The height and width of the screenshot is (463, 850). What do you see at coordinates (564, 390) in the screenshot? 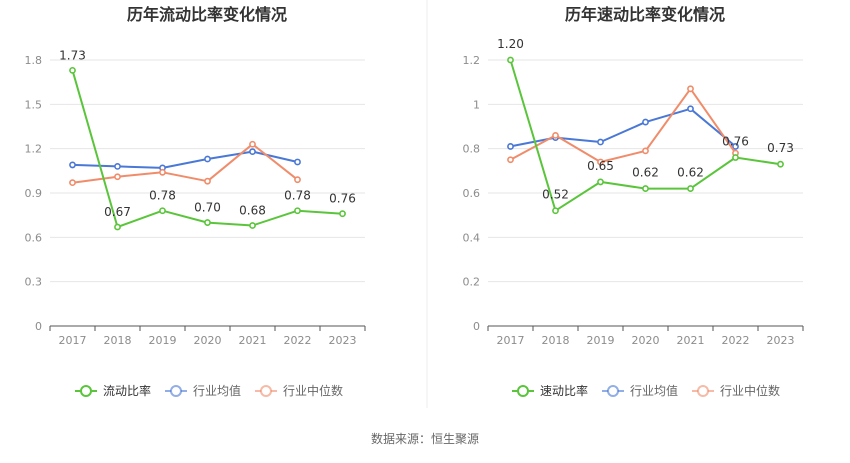
I see `legend-label: 速动比率` at bounding box center [564, 390].